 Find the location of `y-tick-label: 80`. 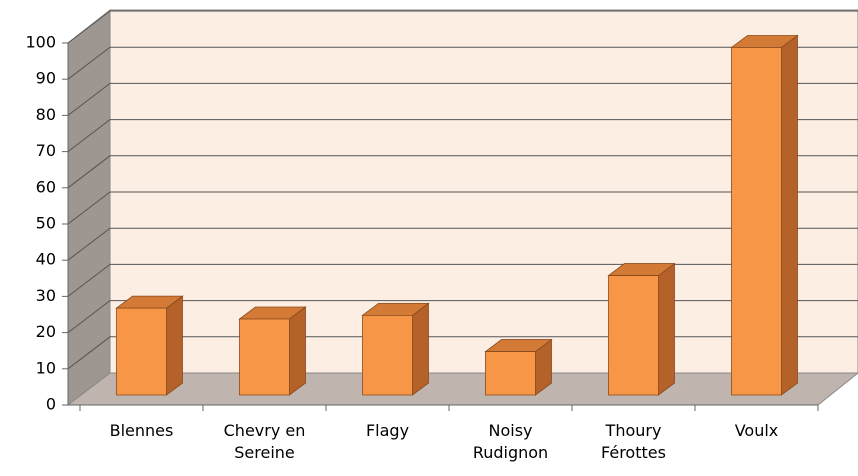

y-tick-label: 80 is located at coordinates (46, 114).